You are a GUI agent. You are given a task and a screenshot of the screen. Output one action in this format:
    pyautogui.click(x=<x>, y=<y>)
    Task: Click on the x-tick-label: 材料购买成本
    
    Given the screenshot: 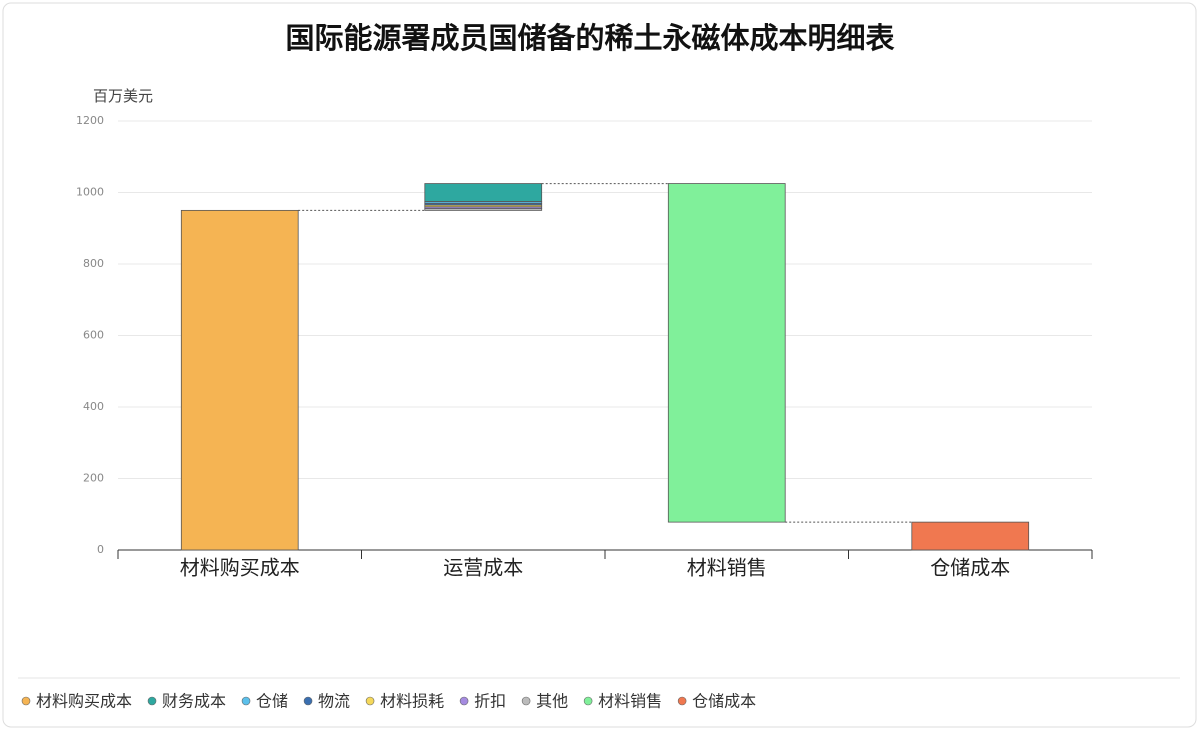 What is the action you would take?
    pyautogui.click(x=240, y=568)
    